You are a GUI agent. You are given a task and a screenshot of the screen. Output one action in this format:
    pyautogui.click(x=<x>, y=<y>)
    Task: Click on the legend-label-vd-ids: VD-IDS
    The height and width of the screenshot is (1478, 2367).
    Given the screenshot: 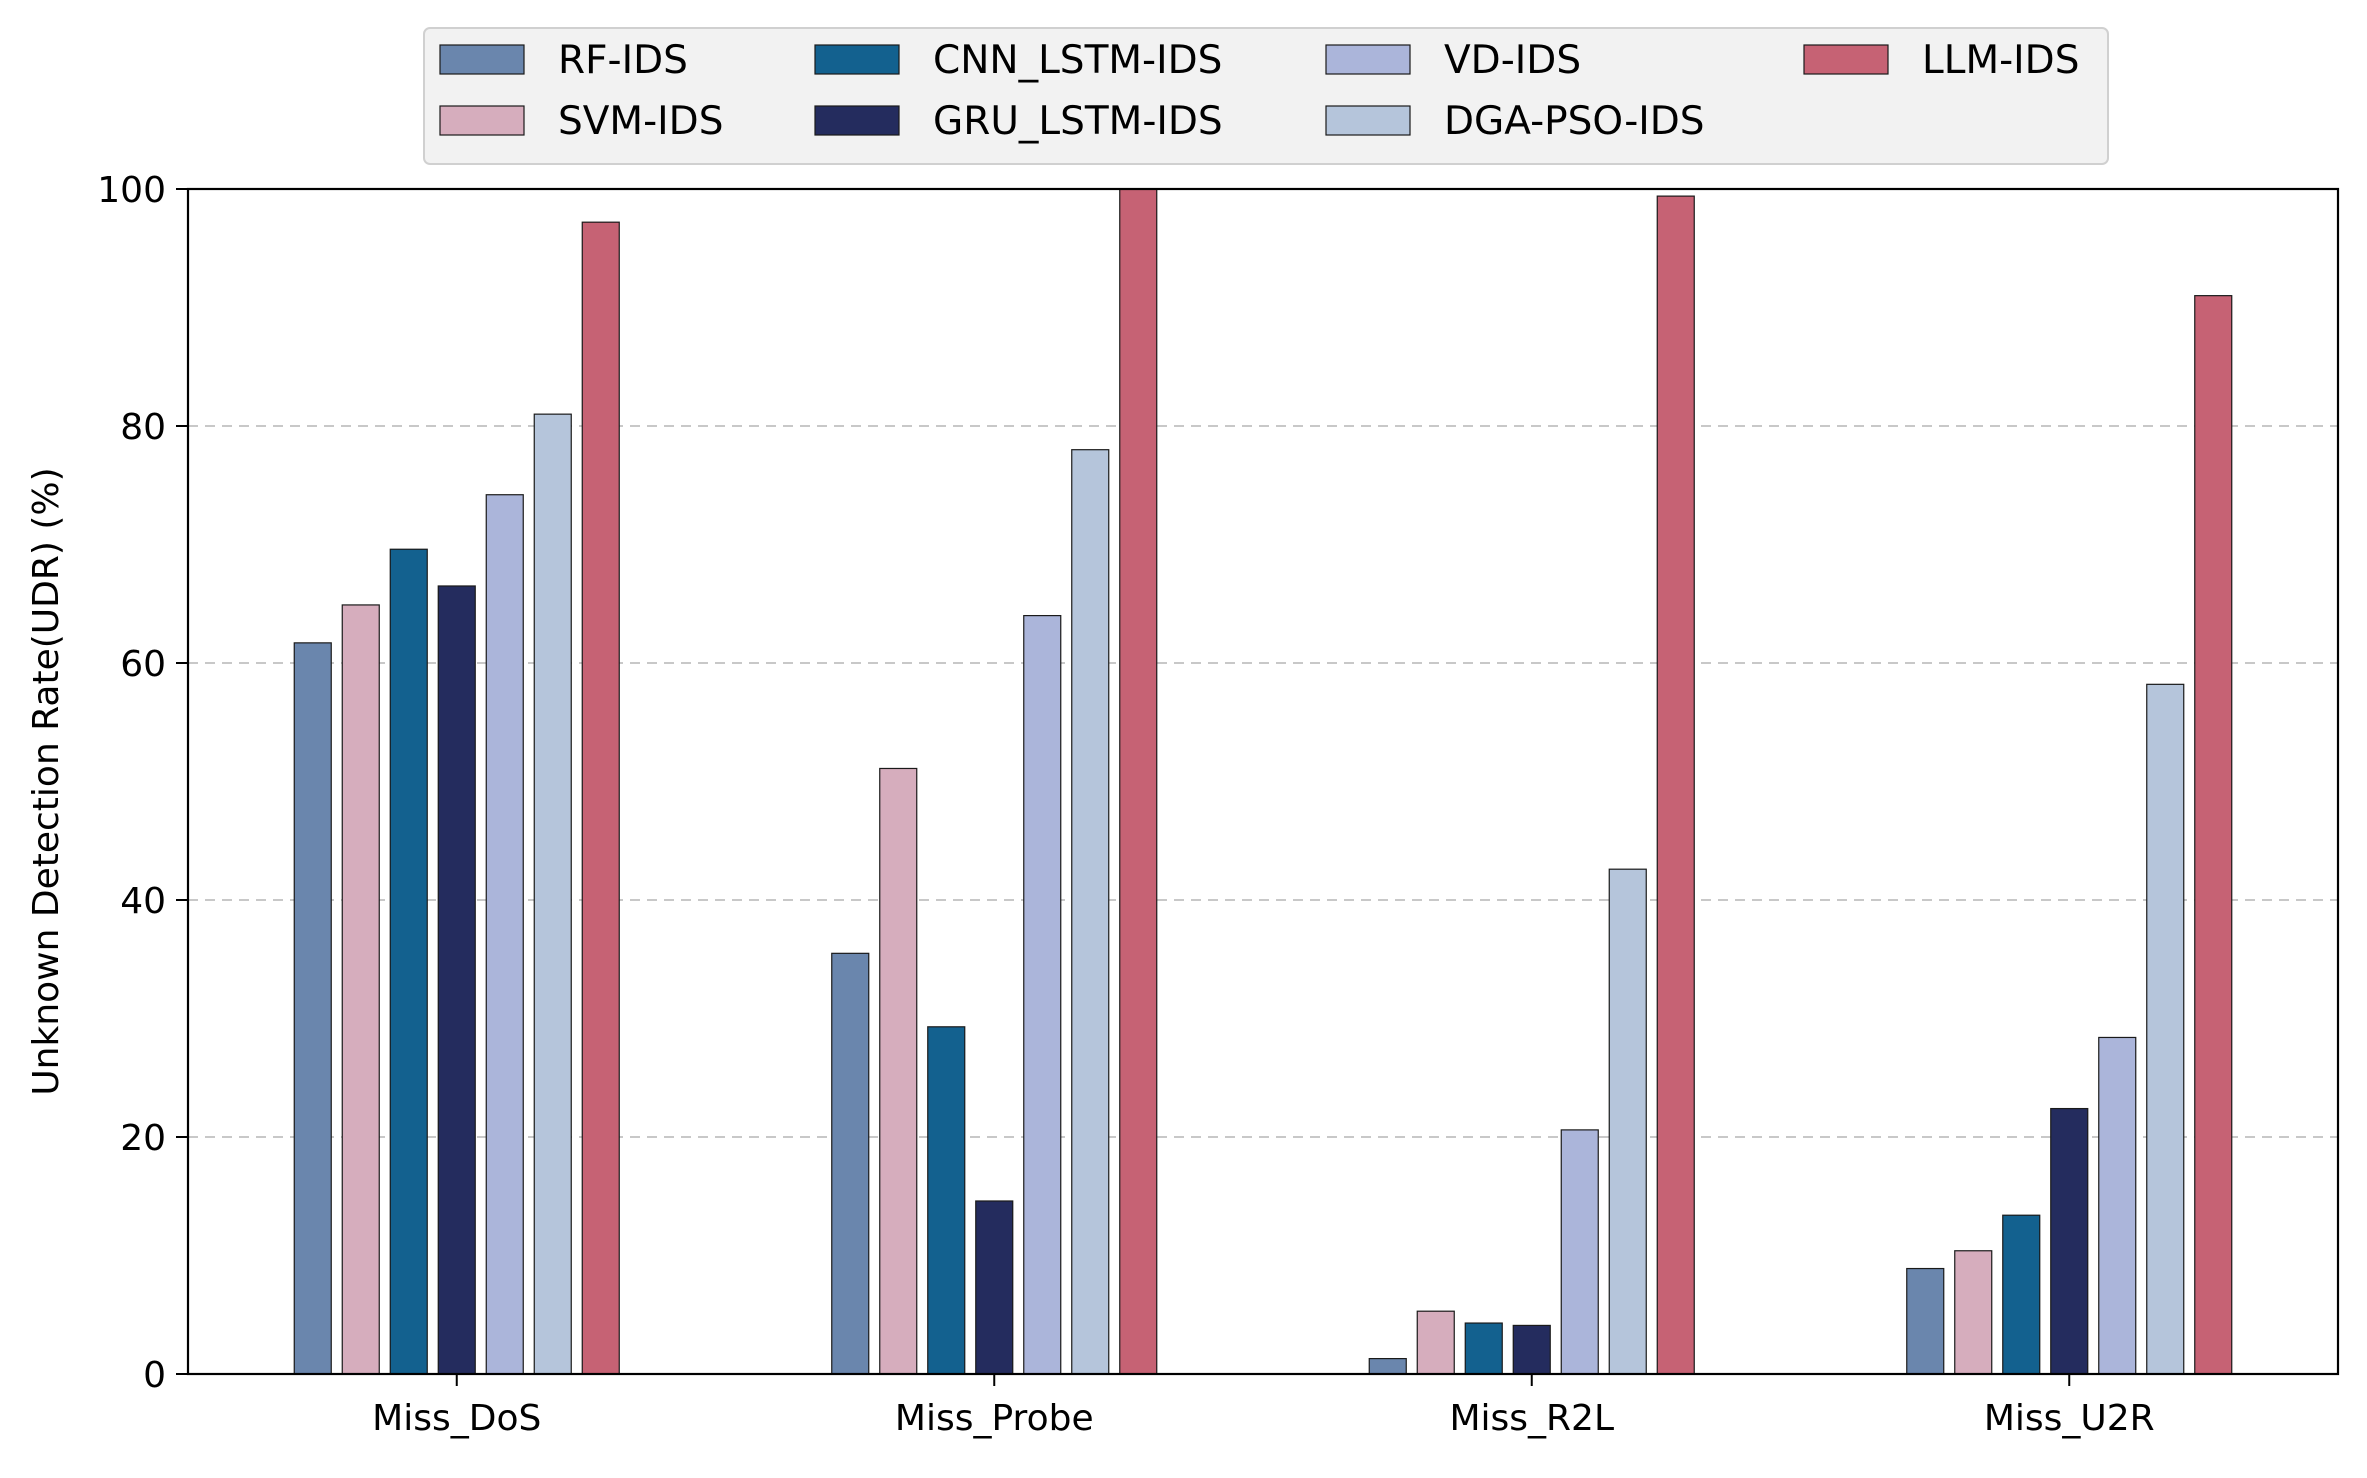 What is the action you would take?
    pyautogui.click(x=1512, y=60)
    